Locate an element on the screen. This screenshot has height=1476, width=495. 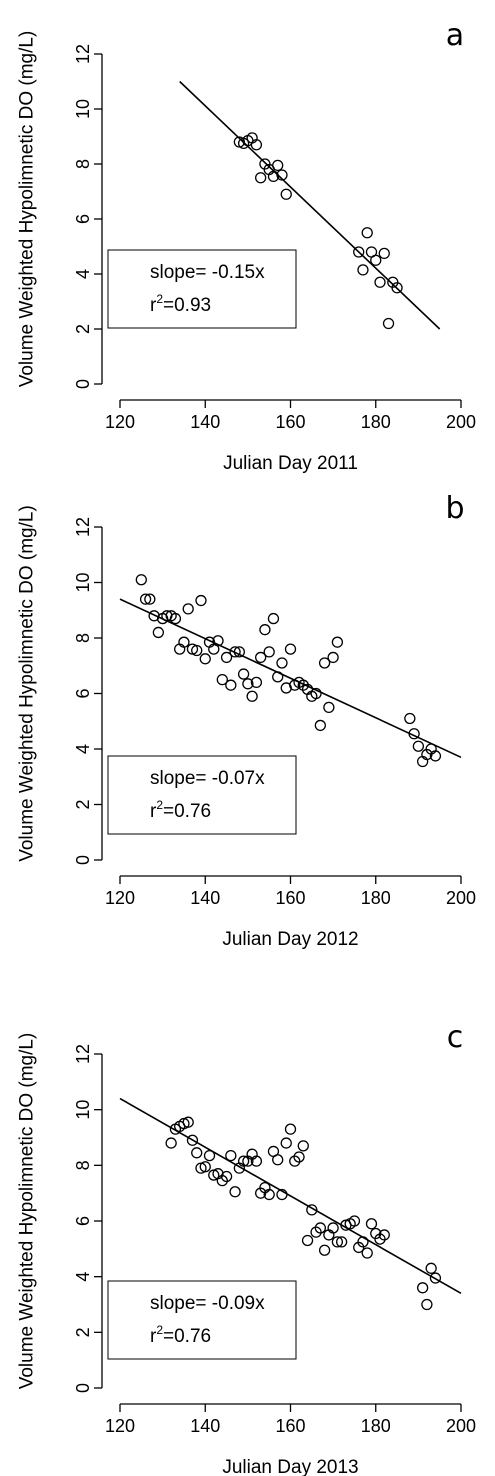
legend-slope-text: slope= -0.09x is located at coordinates (207, 1303).